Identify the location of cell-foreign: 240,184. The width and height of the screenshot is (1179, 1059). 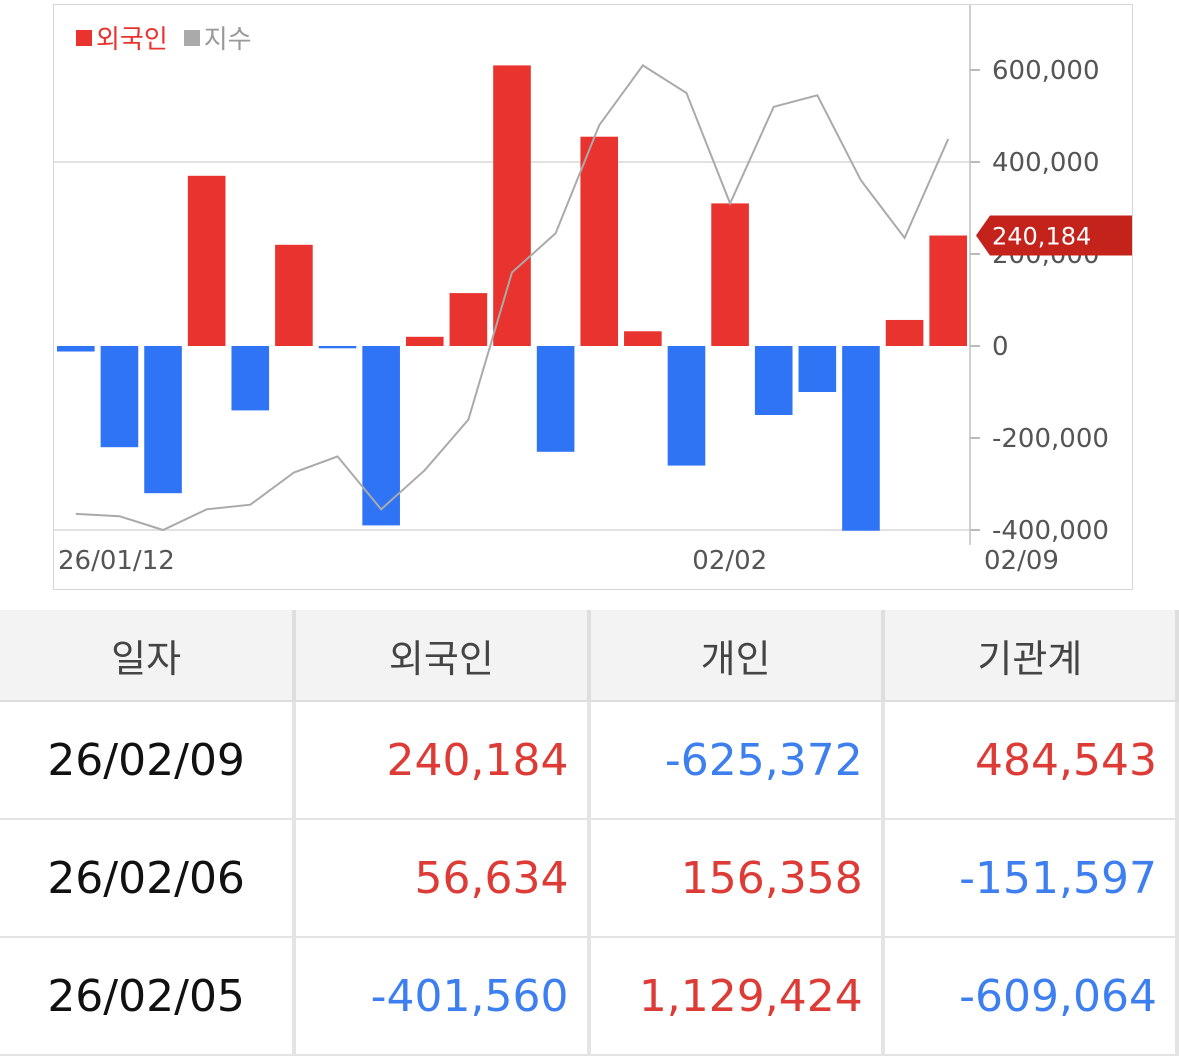
(442, 760).